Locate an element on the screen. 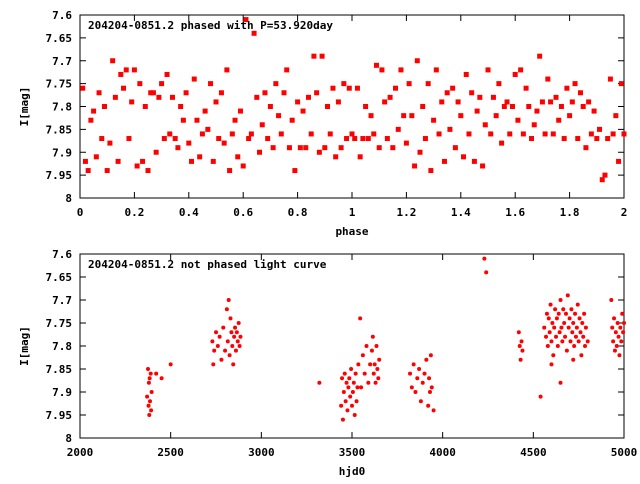  unphased-y-tick-label: 7.9 is located at coordinates (62, 392).